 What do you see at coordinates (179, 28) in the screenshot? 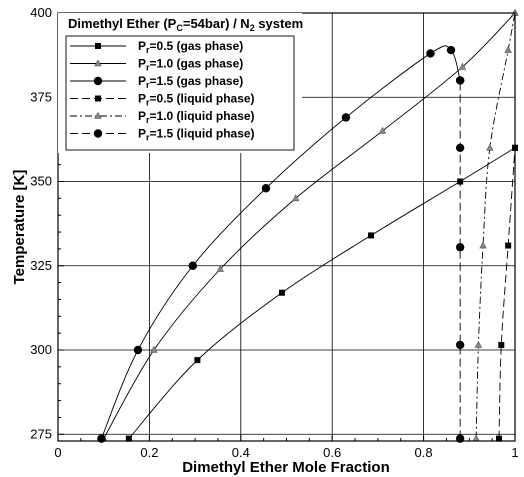
I see `legend-title-sub-c: C` at bounding box center [179, 28].